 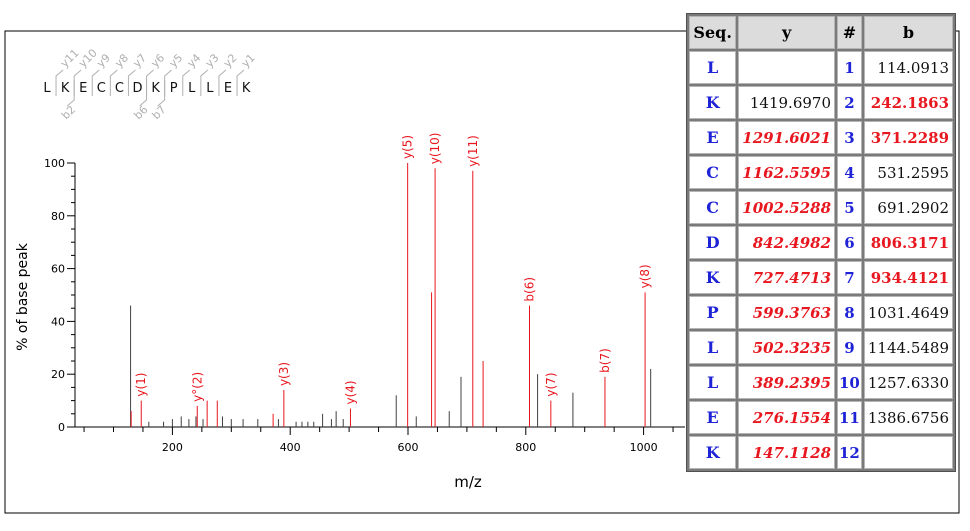 I want to click on b-mass-cell: 1386.6756, so click(x=908, y=417).